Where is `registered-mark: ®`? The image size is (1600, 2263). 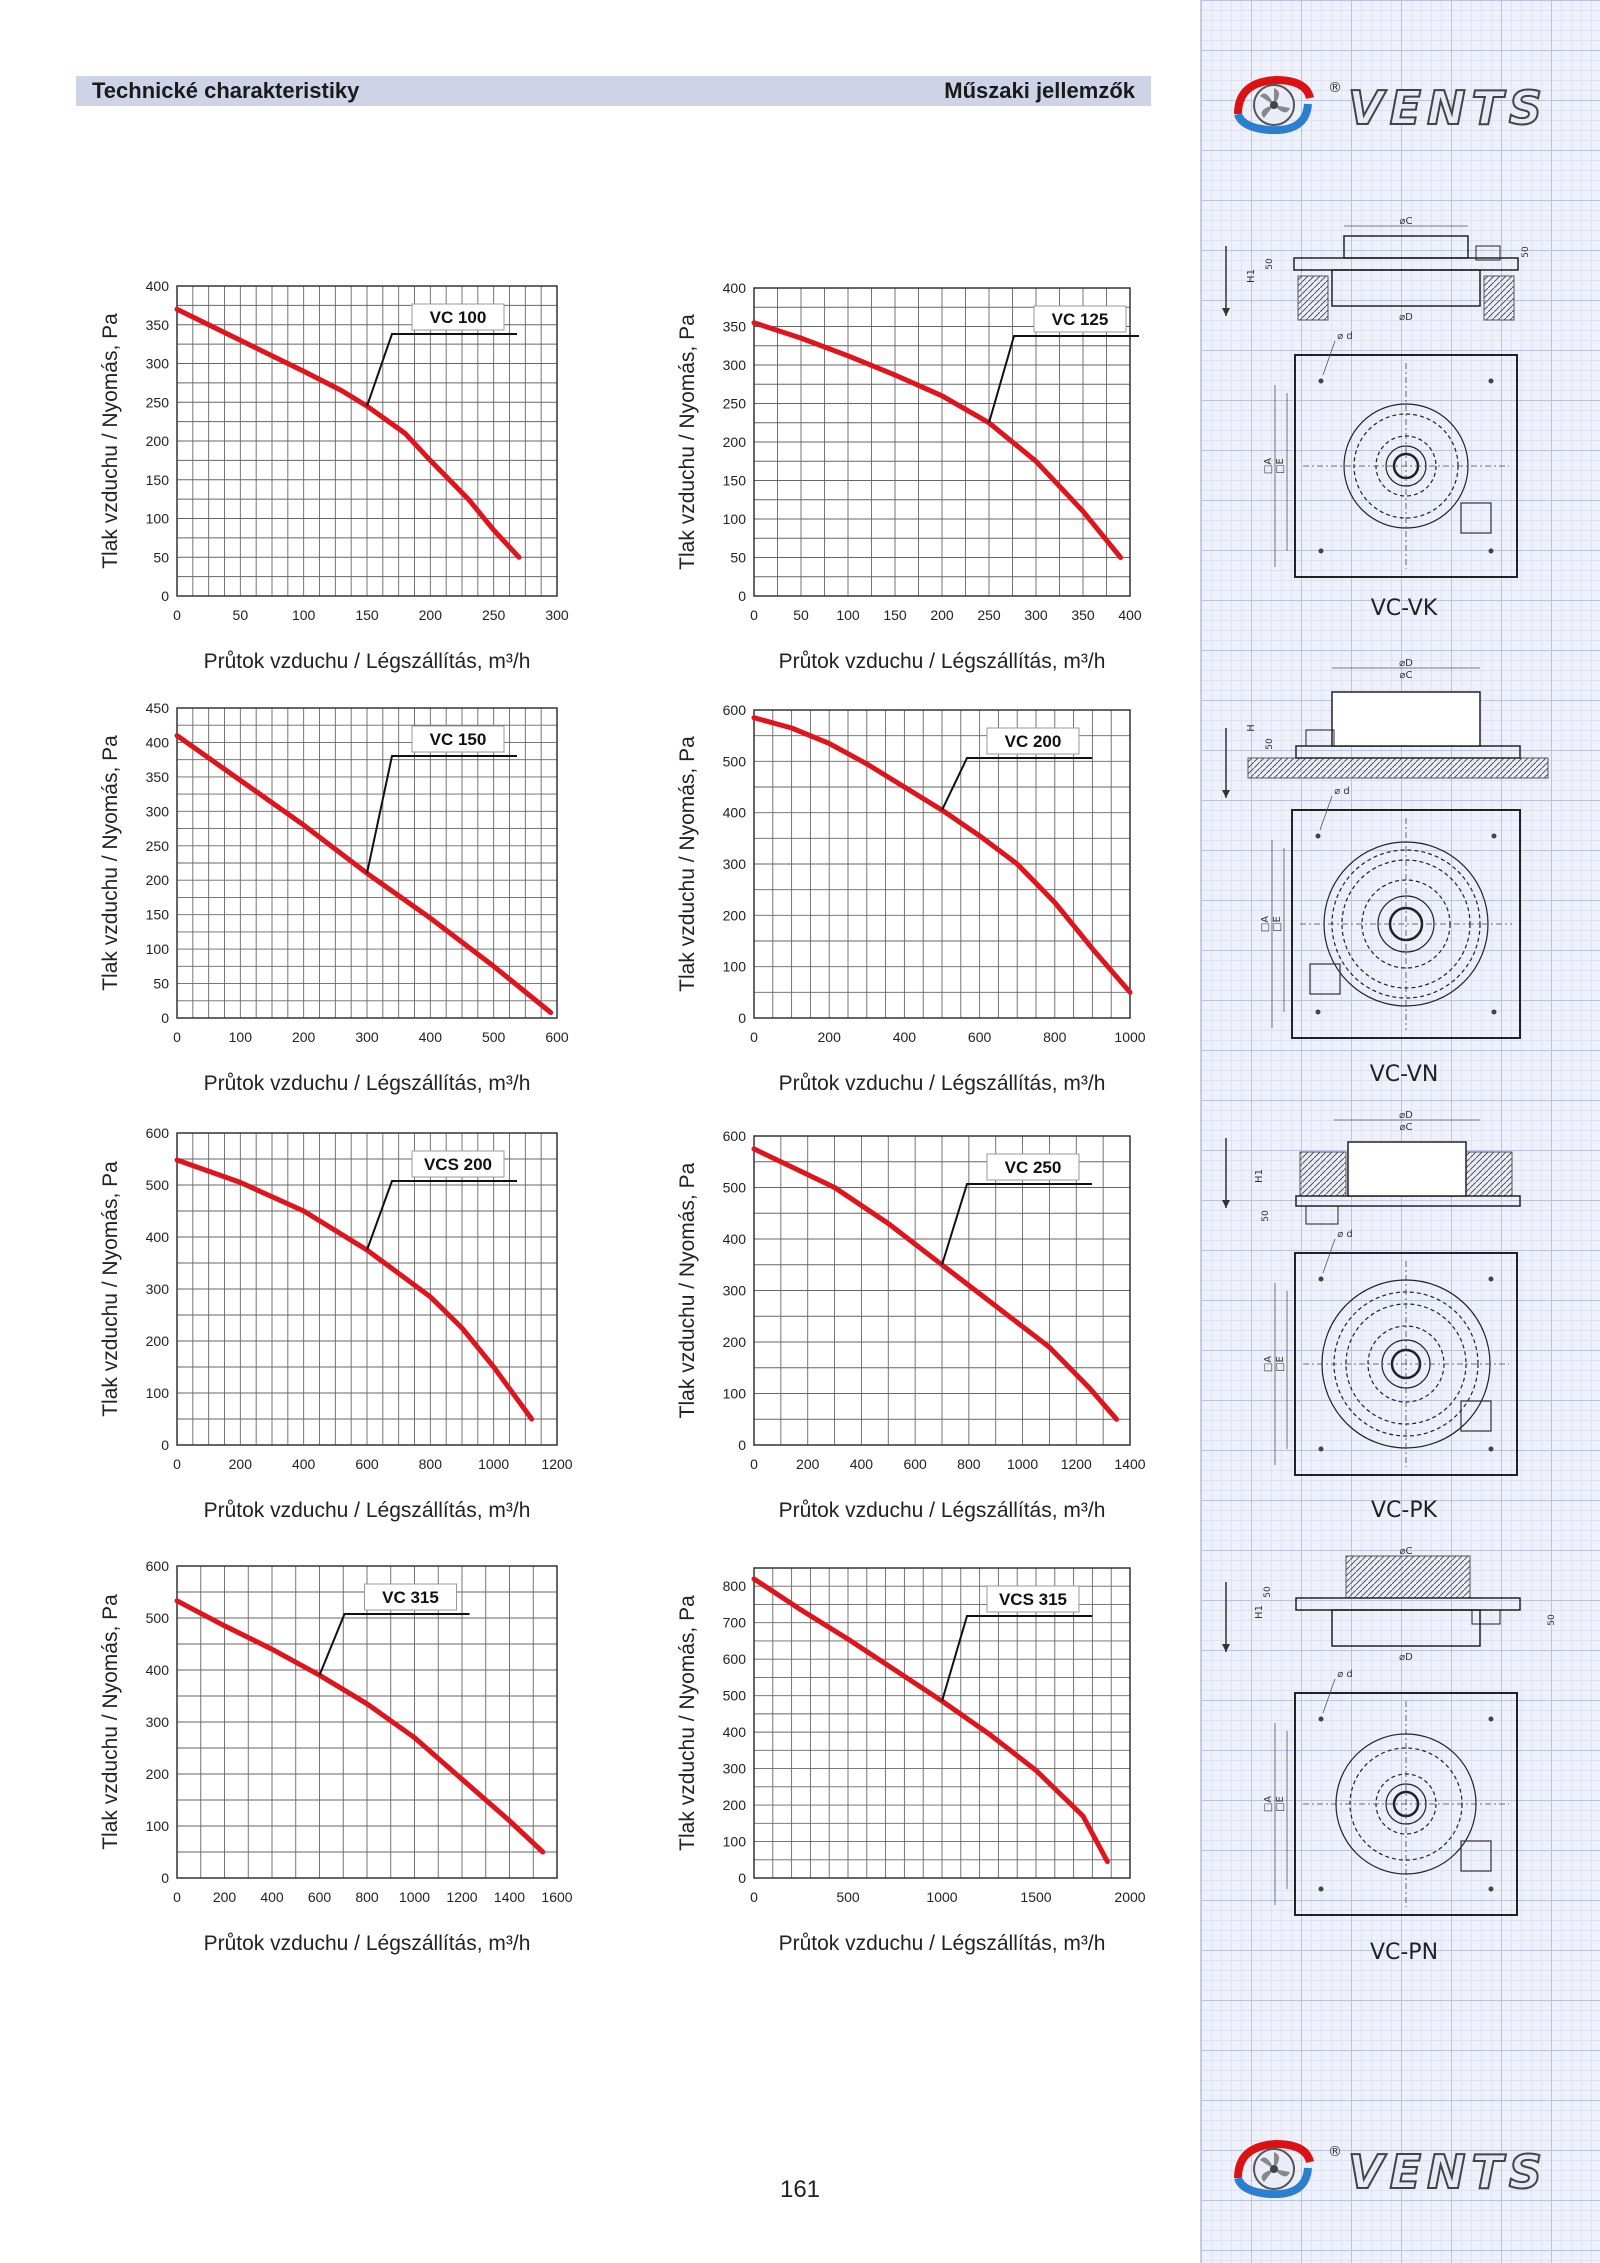 registered-mark: ® is located at coordinates (1335, 2152).